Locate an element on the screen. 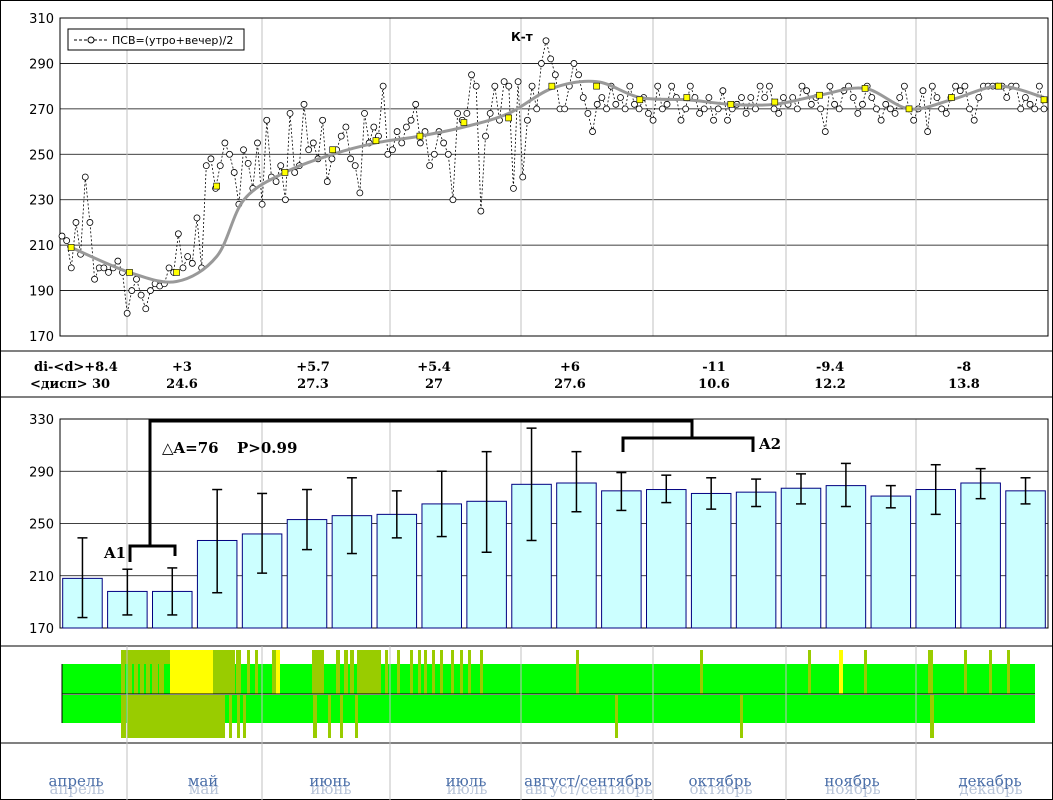  top-y-tick-label: 250 is located at coordinates (41, 155).